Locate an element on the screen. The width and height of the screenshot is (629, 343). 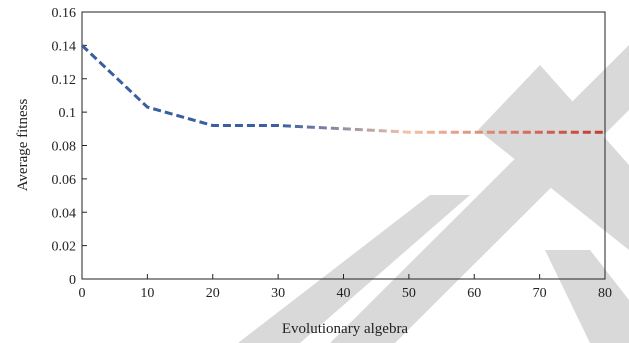
y-tick-label: 0.1 is located at coordinates (68, 113).